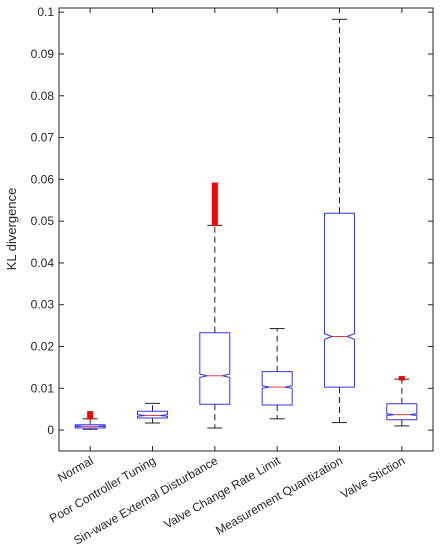 This screenshot has height=550, width=444. What do you see at coordinates (43, 305) in the screenshot?
I see `y-tick-label: 0.03` at bounding box center [43, 305].